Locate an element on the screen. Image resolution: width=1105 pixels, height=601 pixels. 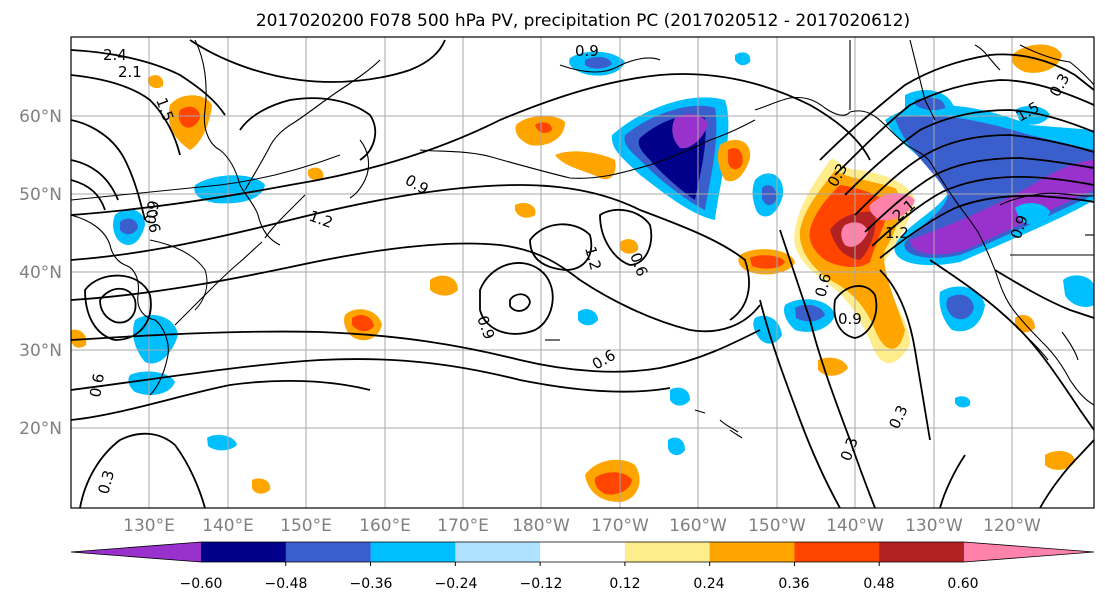
colorbar-tick-label: −0.48 is located at coordinates (286, 584).